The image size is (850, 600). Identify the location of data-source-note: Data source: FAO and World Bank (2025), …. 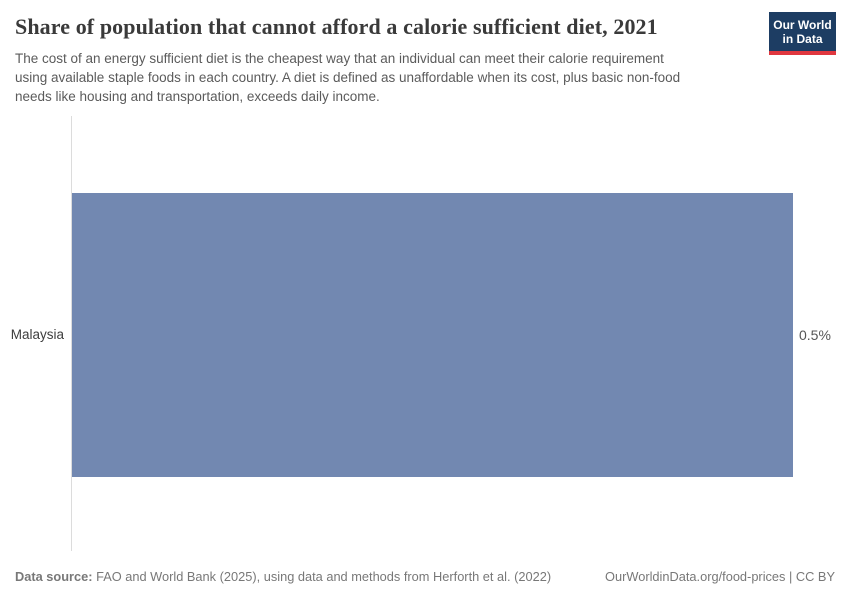
(283, 576).